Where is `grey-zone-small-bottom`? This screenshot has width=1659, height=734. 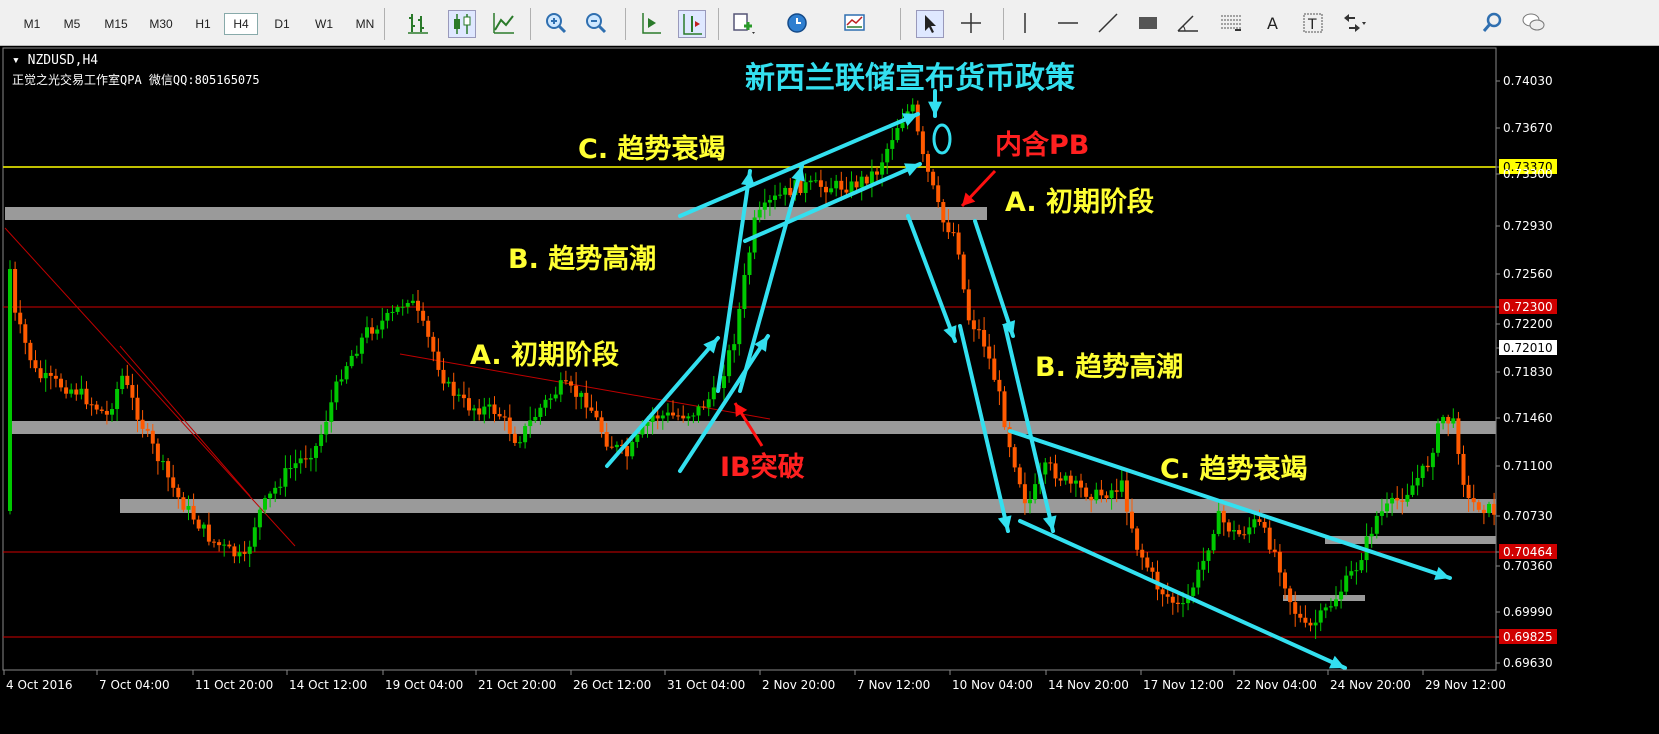
grey-zone-small-bottom is located at coordinates (1324, 598).